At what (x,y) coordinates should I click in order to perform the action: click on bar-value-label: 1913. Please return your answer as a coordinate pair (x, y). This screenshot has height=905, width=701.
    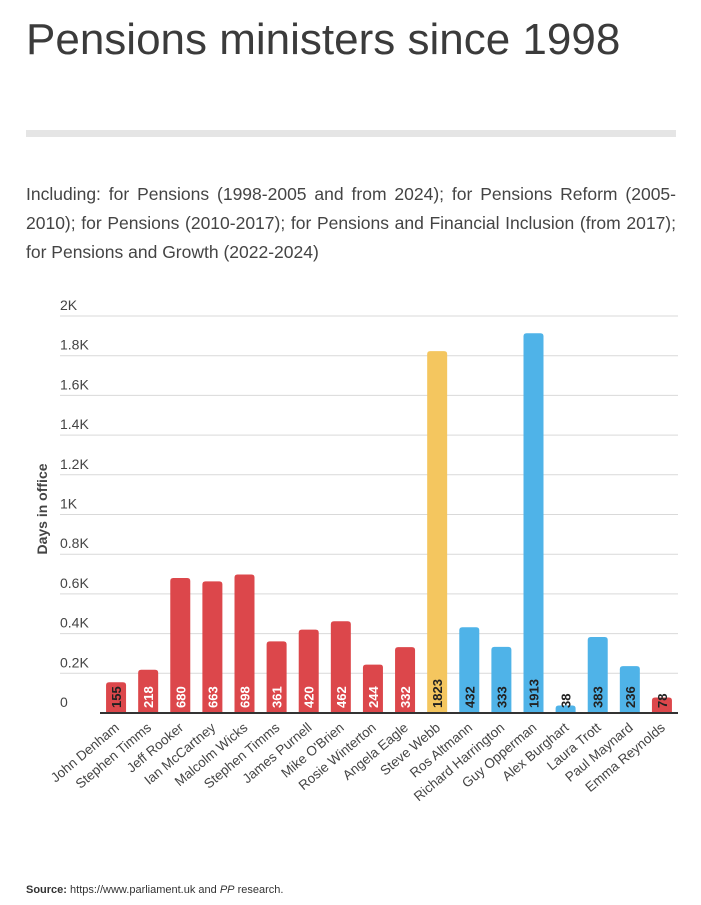
    Looking at the image, I should click on (534, 693).